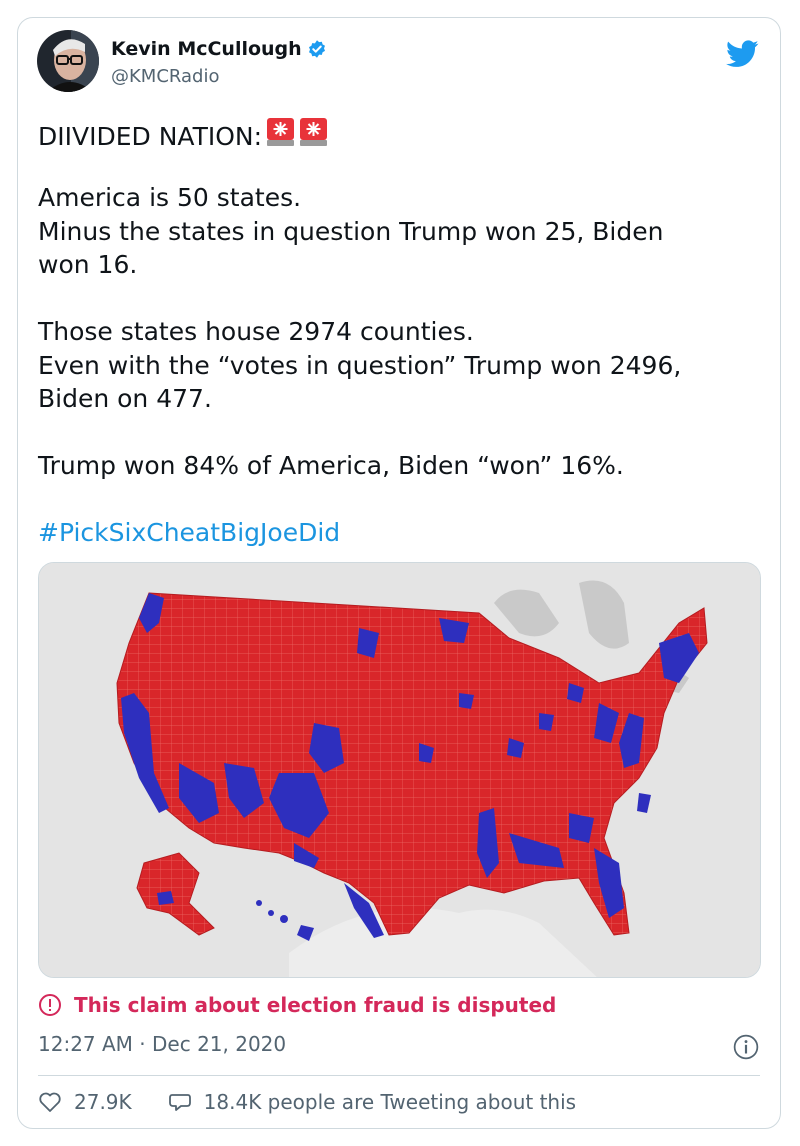 The width and height of the screenshot is (800, 1146). I want to click on text-line-7: Those states house 2974 counties., so click(256, 331).